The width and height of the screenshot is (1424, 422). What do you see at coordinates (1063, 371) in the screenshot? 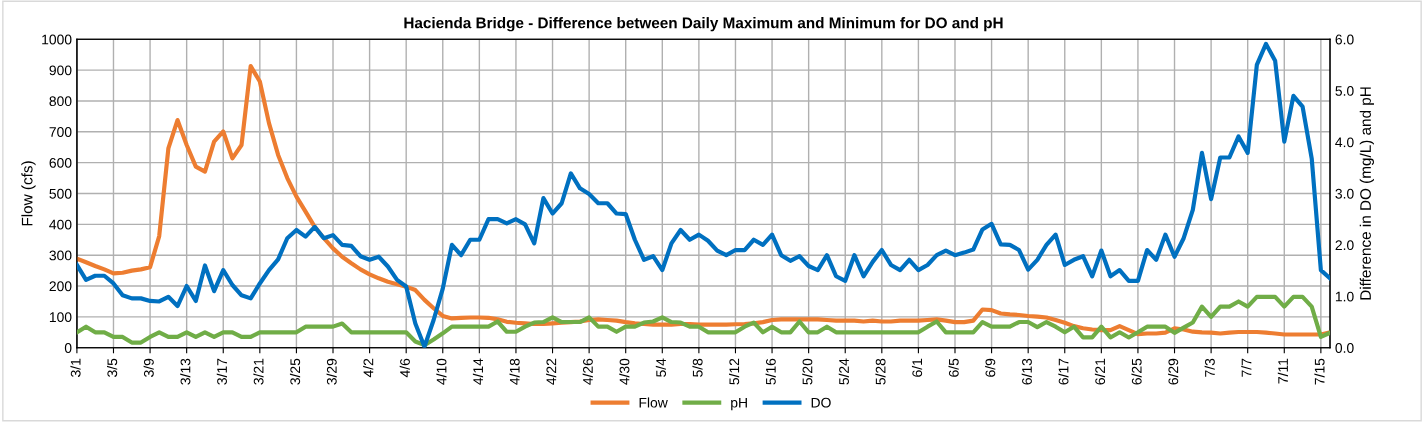
I see `x-tick-label: 6/17` at bounding box center [1063, 371].